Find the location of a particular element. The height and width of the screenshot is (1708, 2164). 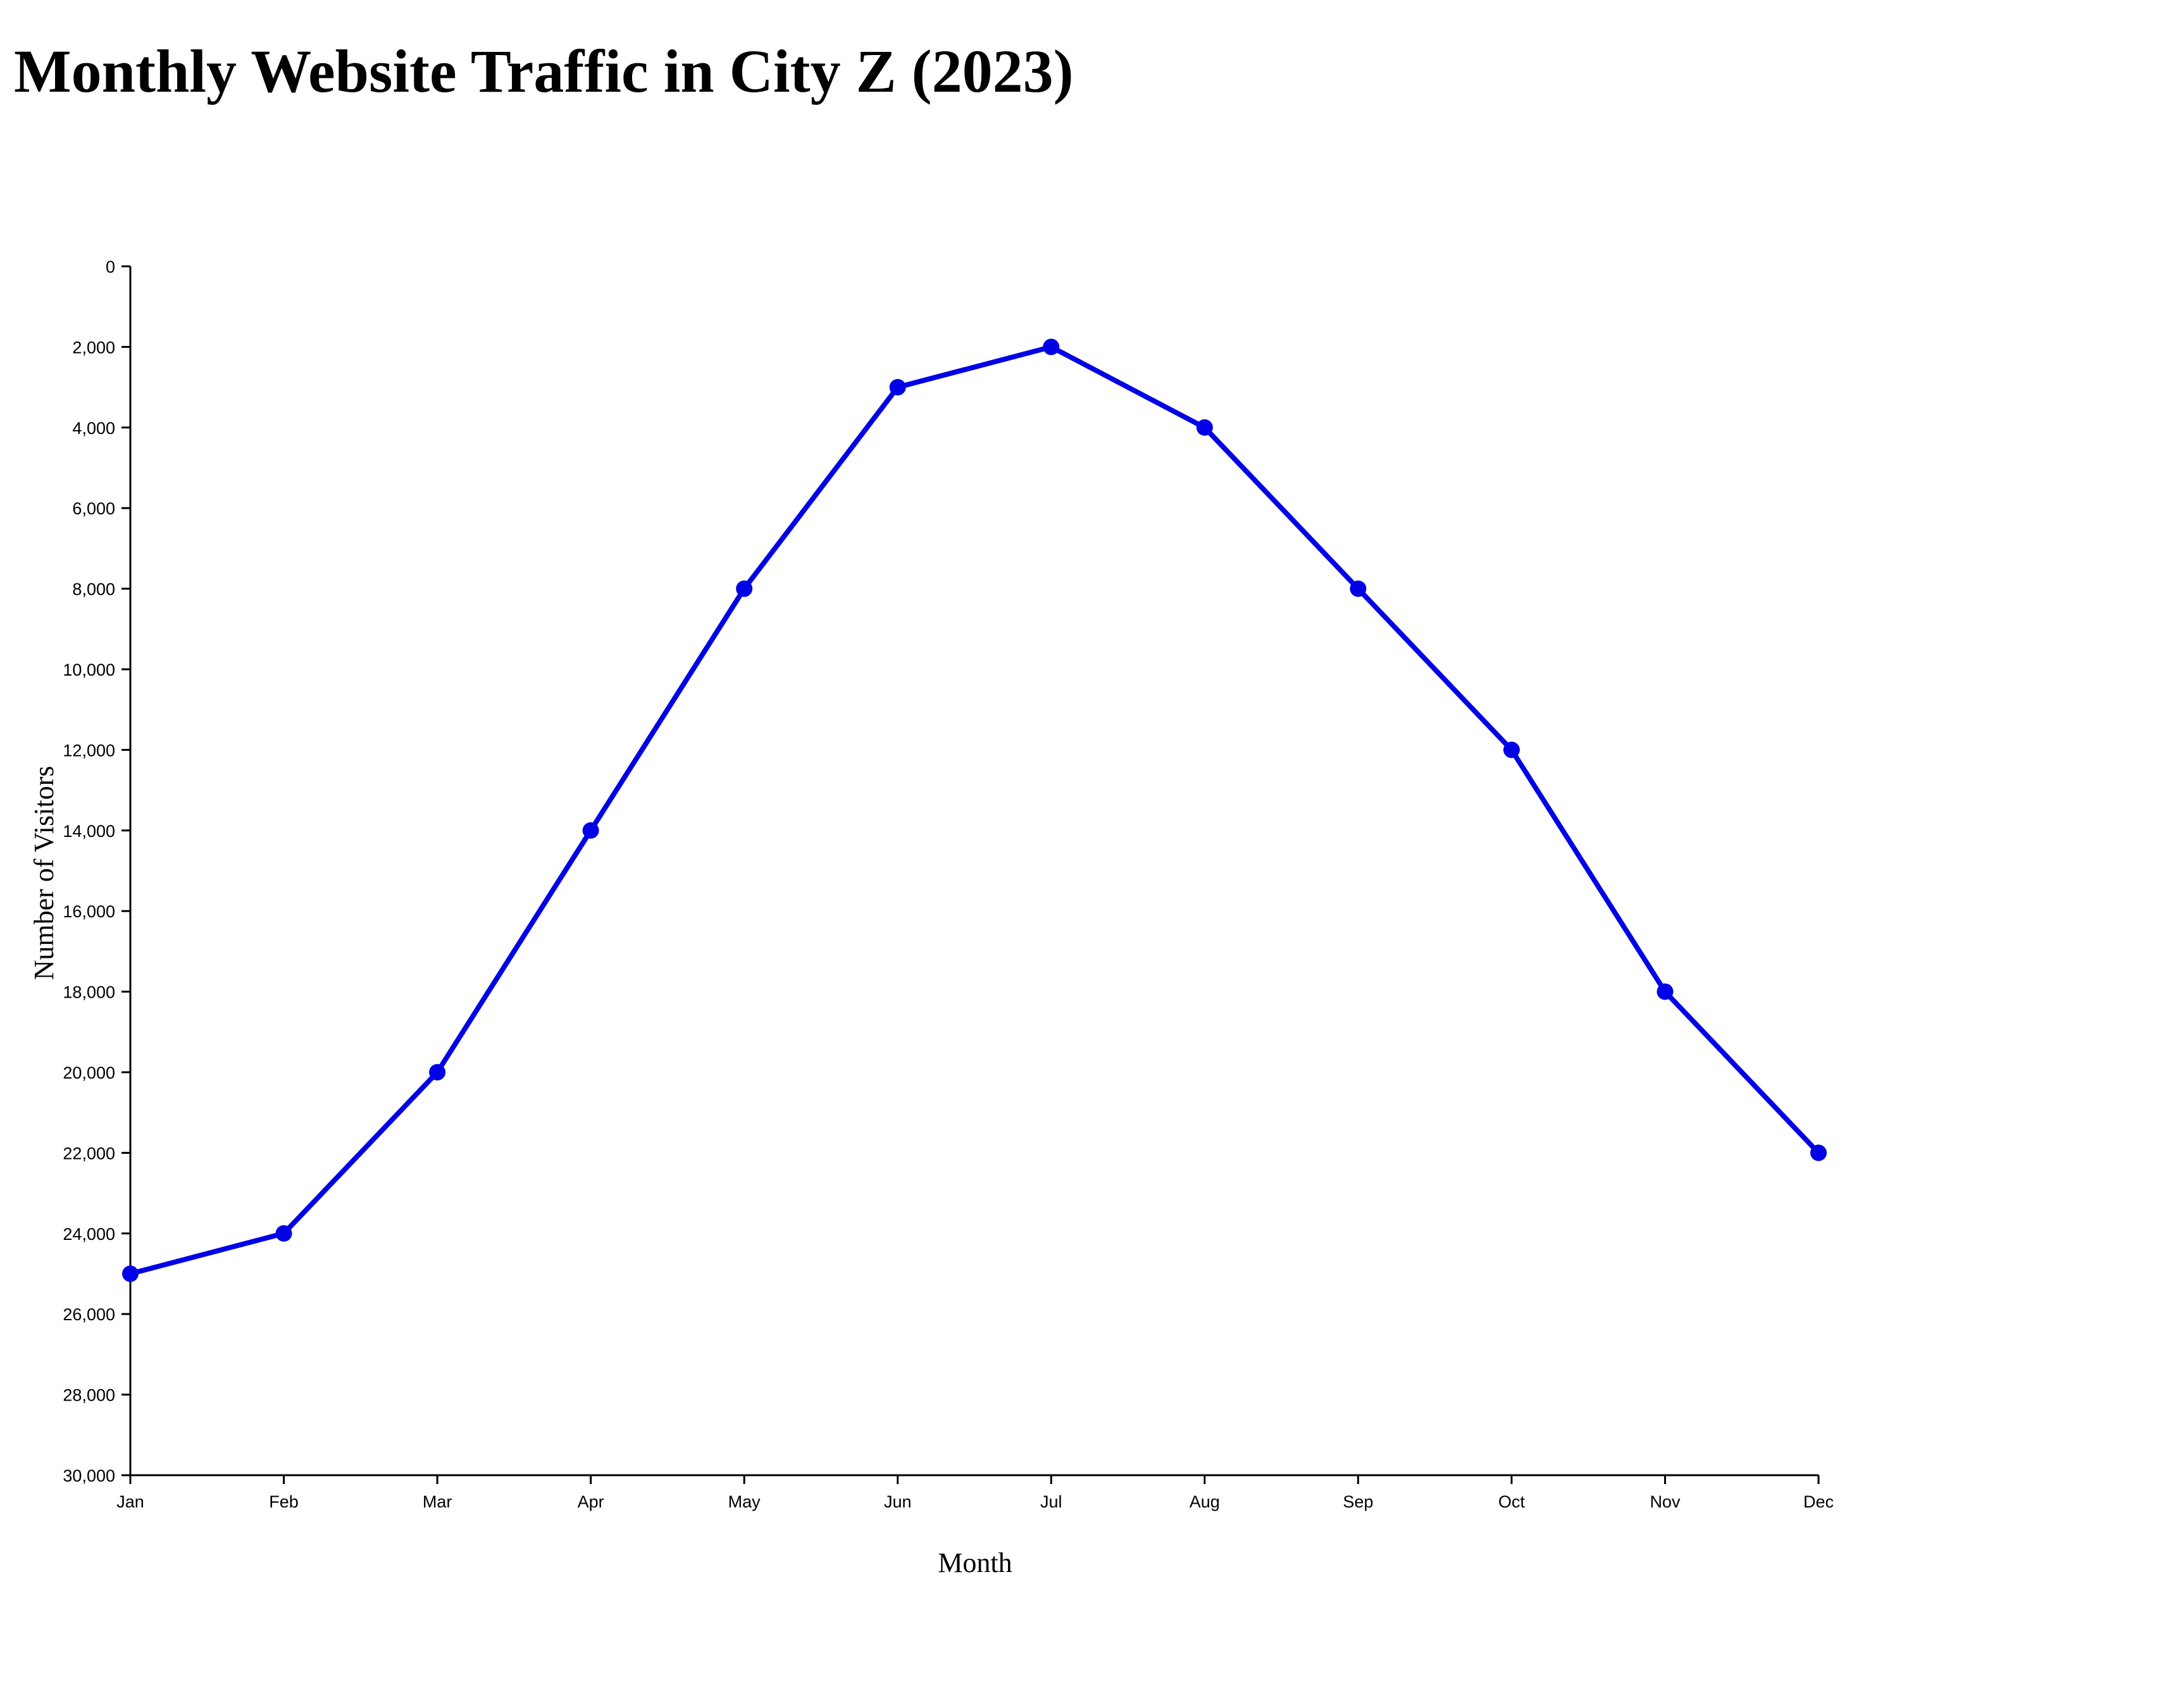

y-tick-label: 22,000 is located at coordinates (89, 1153).